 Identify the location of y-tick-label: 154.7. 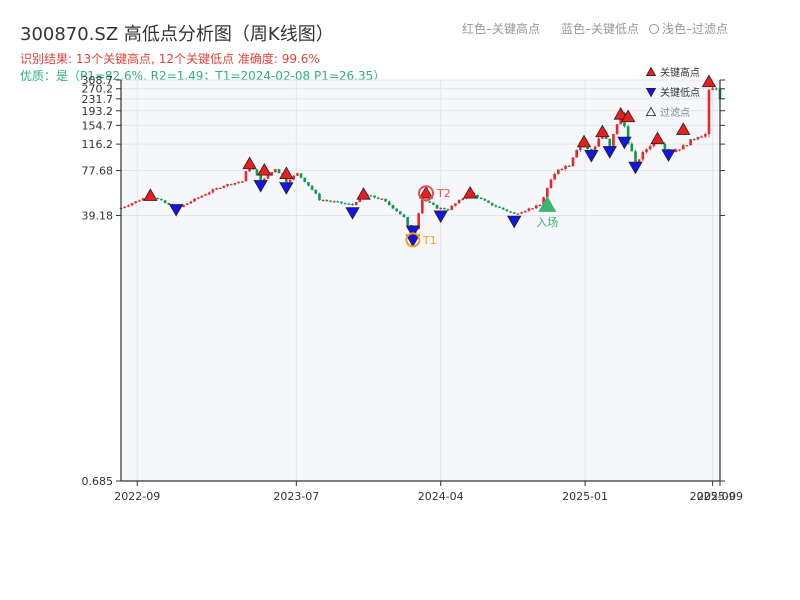
(98, 125).